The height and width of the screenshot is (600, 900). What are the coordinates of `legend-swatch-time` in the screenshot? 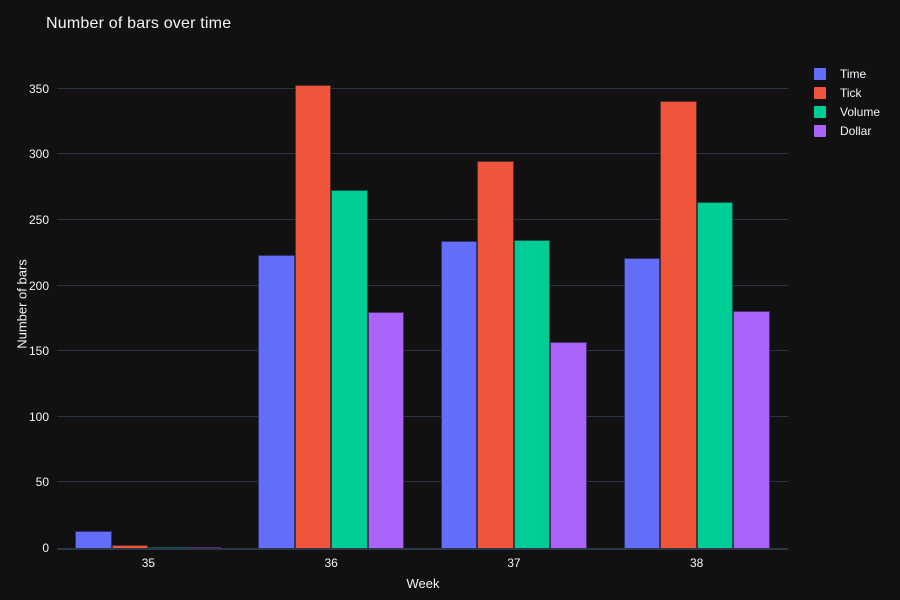 It's located at (820, 74).